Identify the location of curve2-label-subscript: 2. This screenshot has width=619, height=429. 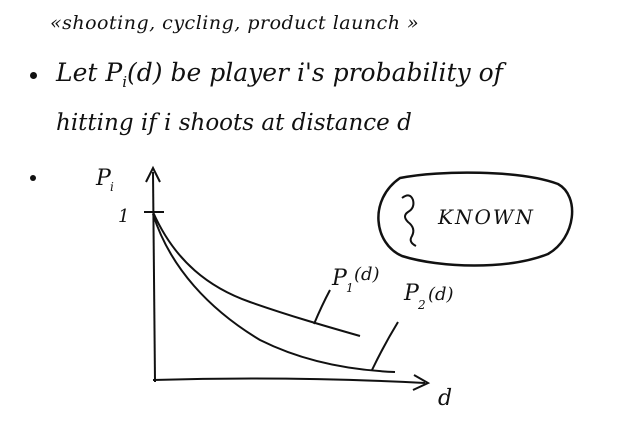
(421, 305).